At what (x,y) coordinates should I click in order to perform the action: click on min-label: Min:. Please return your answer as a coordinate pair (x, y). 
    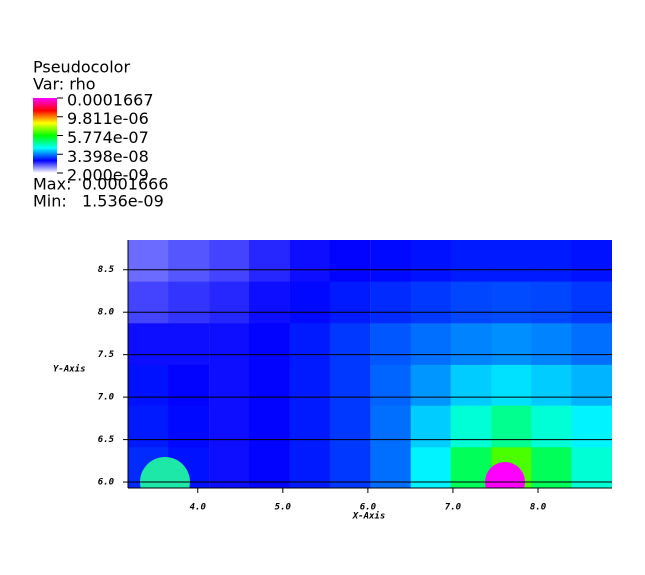
    Looking at the image, I should click on (50, 201).